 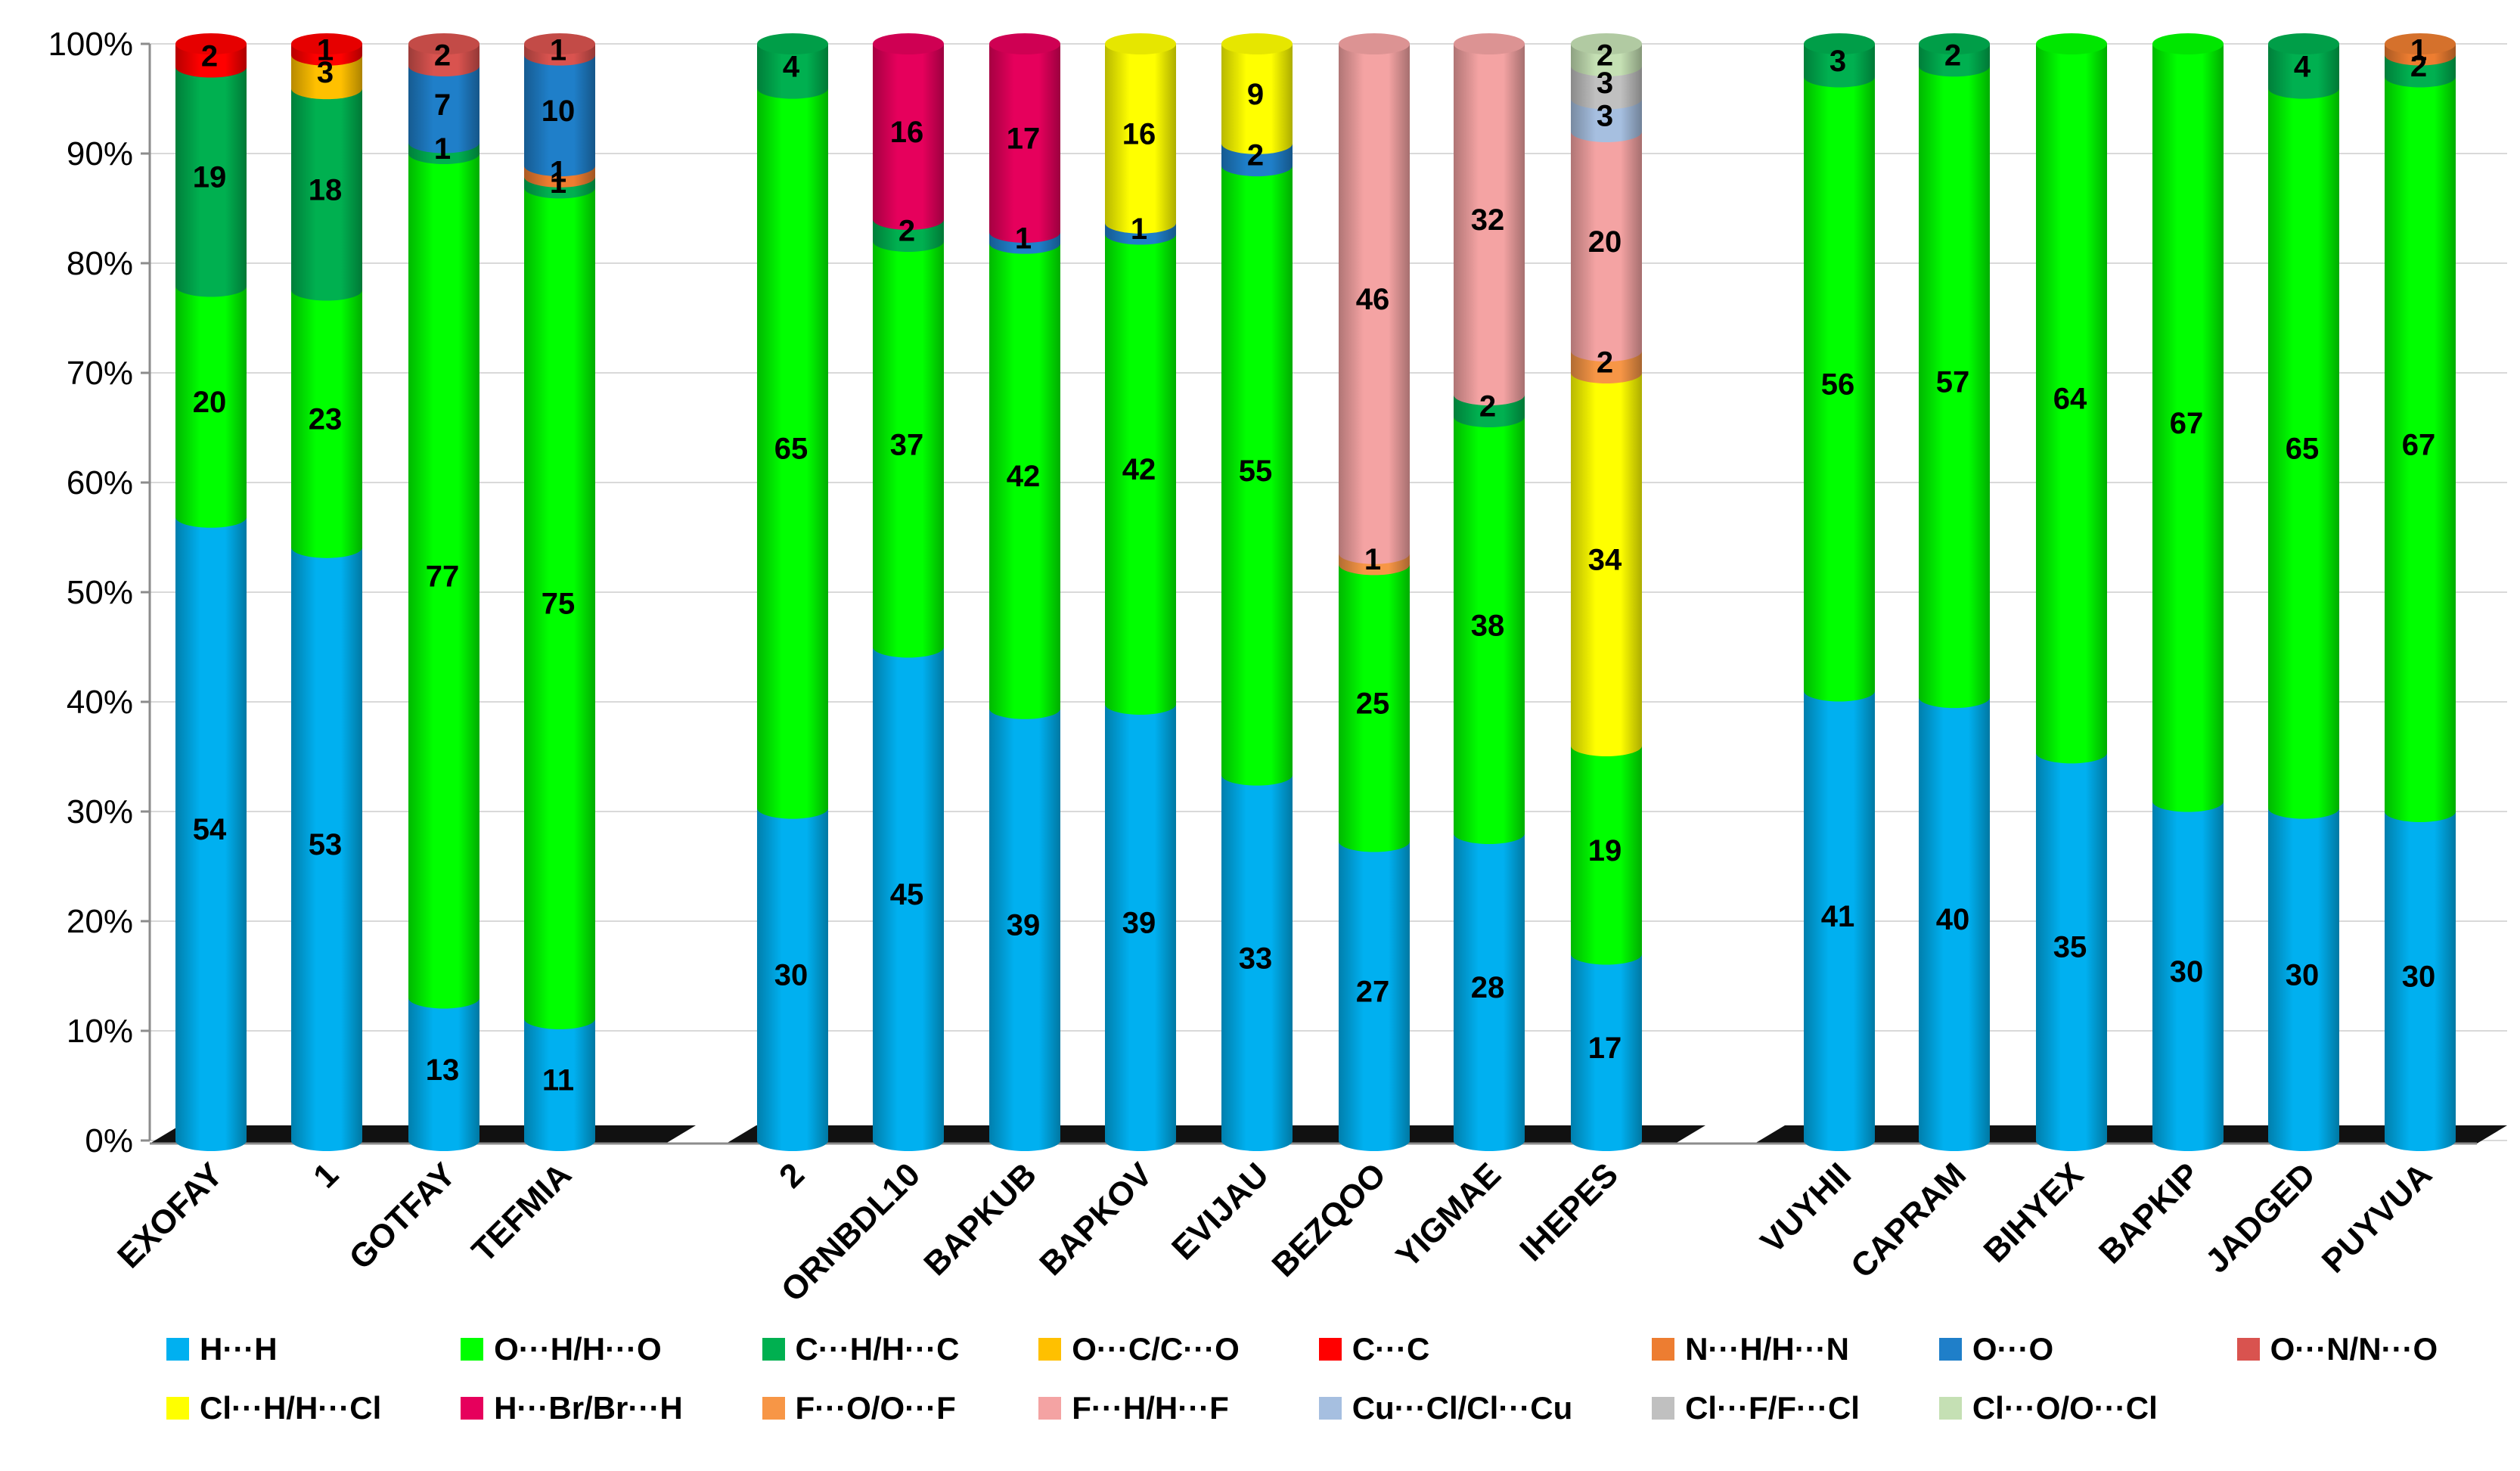 I want to click on legend-item: O···N/N···O, so click(x=2366, y=1349).